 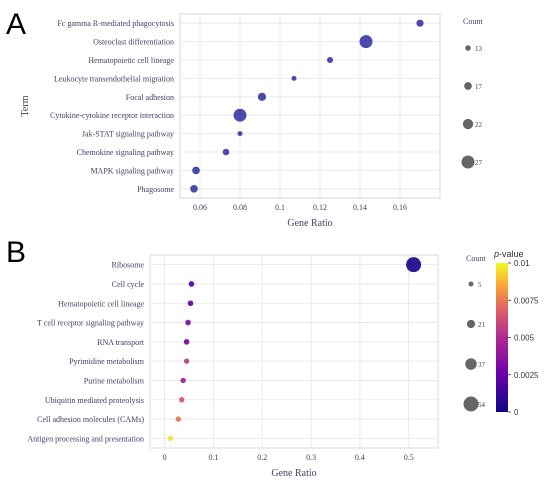 What do you see at coordinates (479, 49) in the screenshot?
I see `size-legend-label: 13` at bounding box center [479, 49].